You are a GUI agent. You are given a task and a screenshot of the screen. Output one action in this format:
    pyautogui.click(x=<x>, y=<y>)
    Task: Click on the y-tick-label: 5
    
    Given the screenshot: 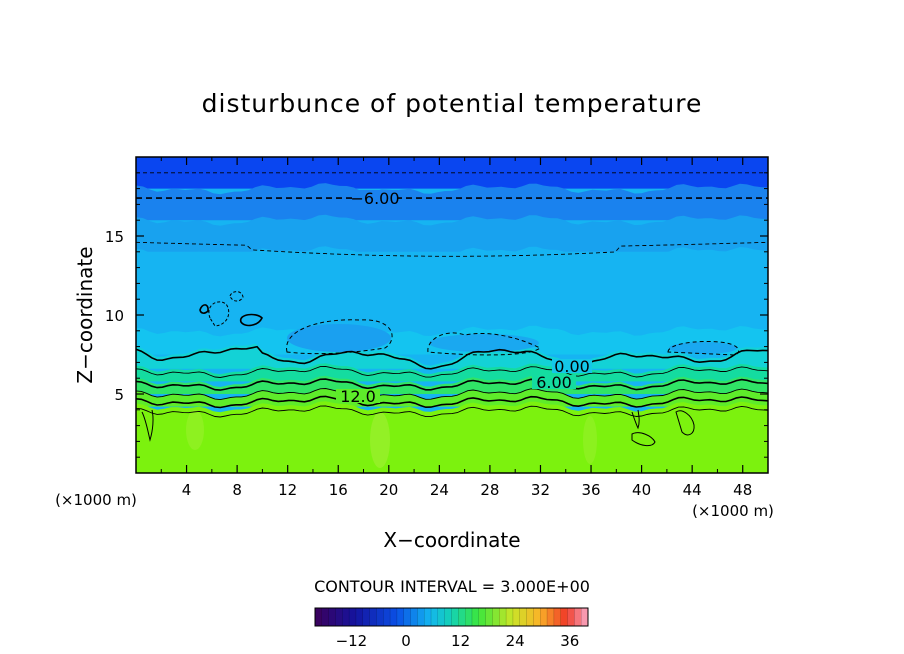 What is the action you would take?
    pyautogui.click(x=119, y=395)
    